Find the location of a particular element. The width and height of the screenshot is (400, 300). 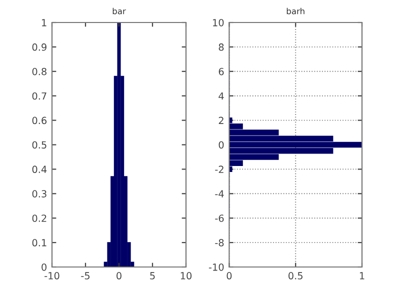

y-tick-label: 0.6 is located at coordinates (39, 120).